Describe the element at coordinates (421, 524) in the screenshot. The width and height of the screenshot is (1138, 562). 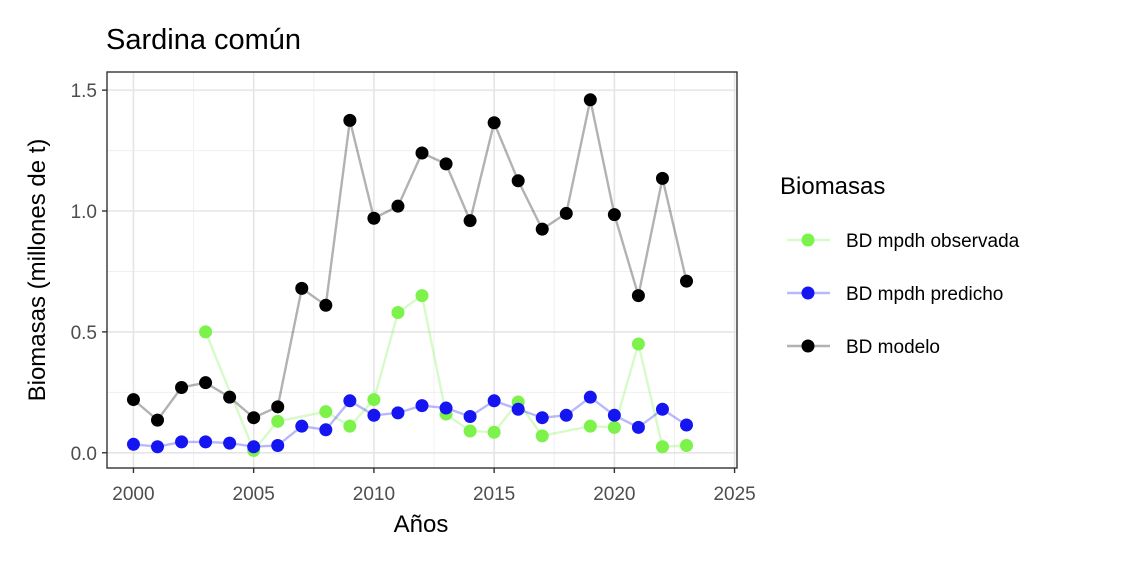
I see `x-axis-title: Años` at that location.